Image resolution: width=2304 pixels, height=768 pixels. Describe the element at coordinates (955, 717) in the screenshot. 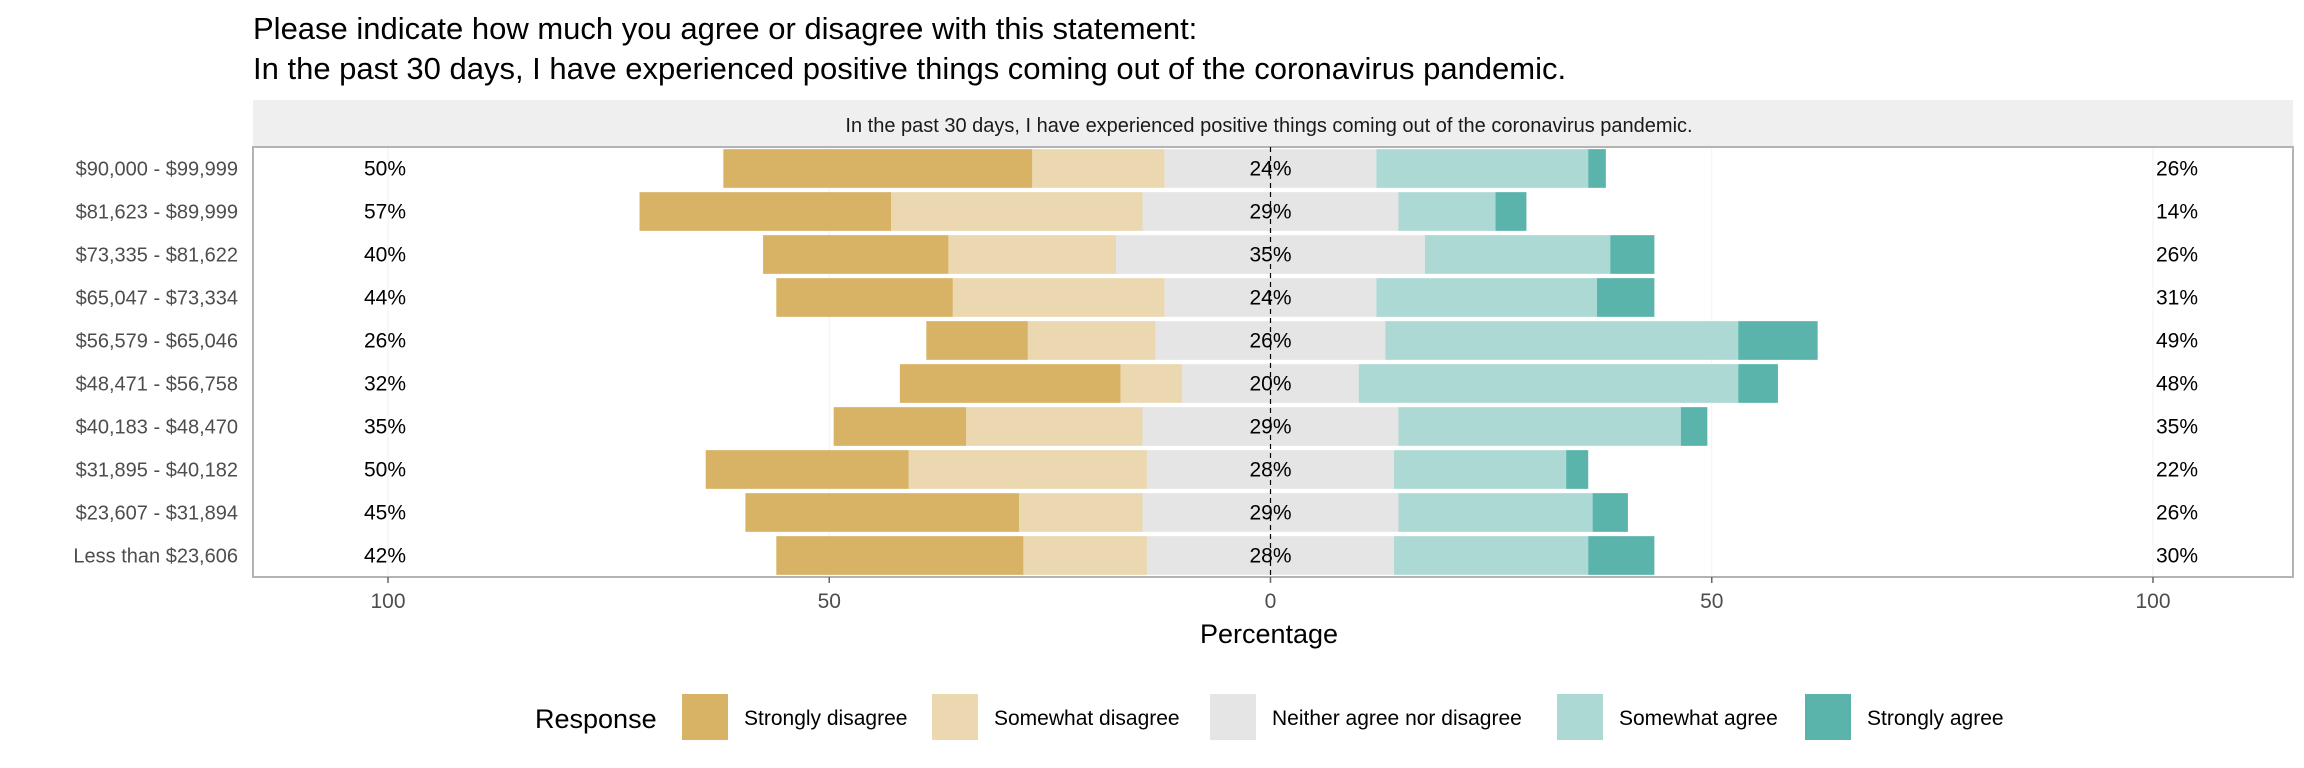

I see `legend-key-somewhat-disagree` at that location.